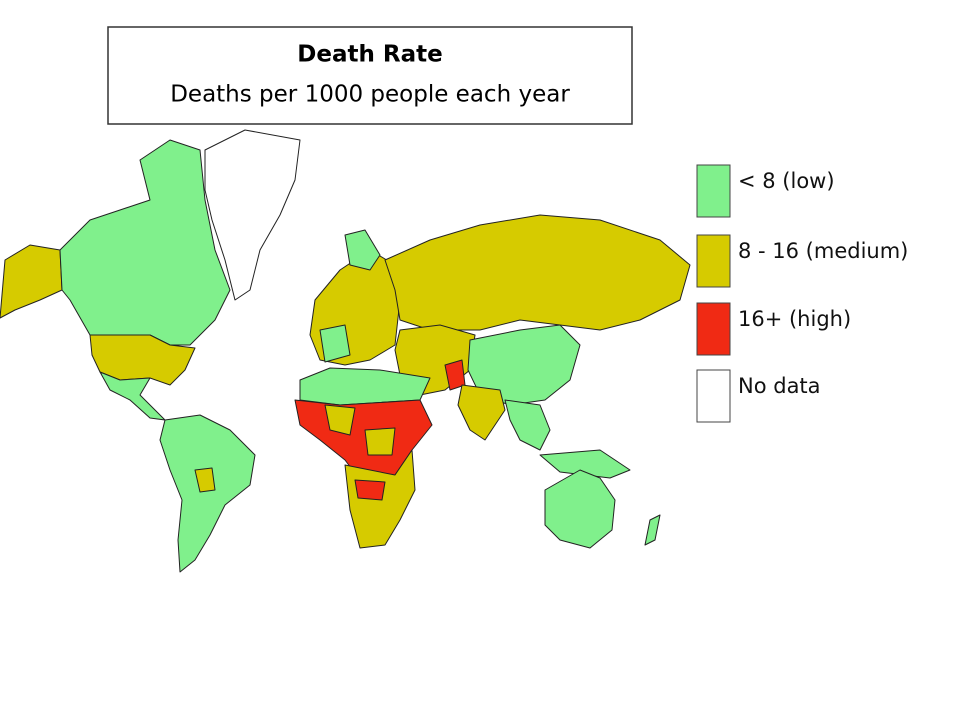 The width and height of the screenshot is (960, 720). What do you see at coordinates (370, 75) in the screenshot?
I see `title-box` at bounding box center [370, 75].